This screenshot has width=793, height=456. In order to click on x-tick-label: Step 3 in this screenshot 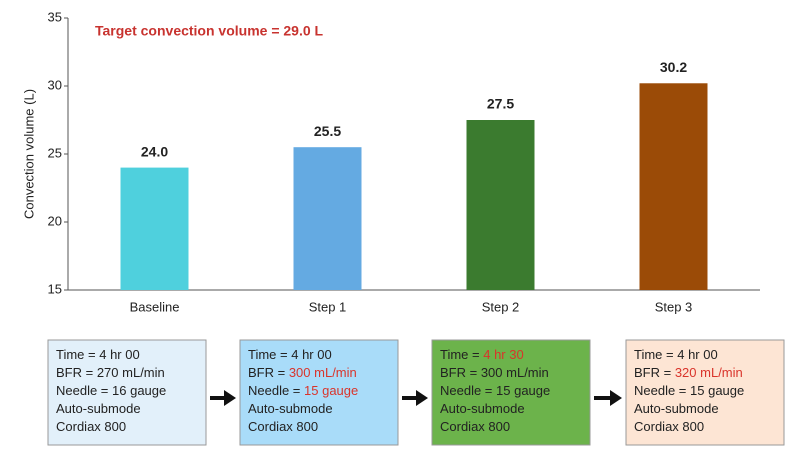, I will do `click(674, 306)`.